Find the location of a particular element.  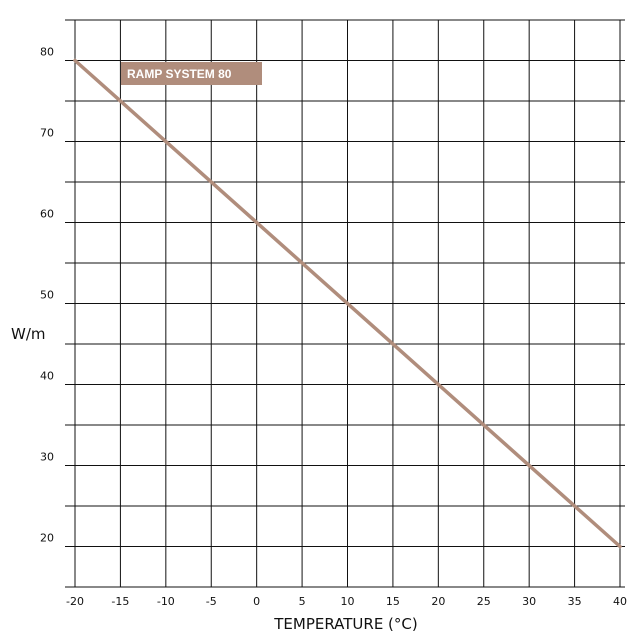

y-axis-ticks: 20 30 40 50 60 70 80 is located at coordinates (47, 295).